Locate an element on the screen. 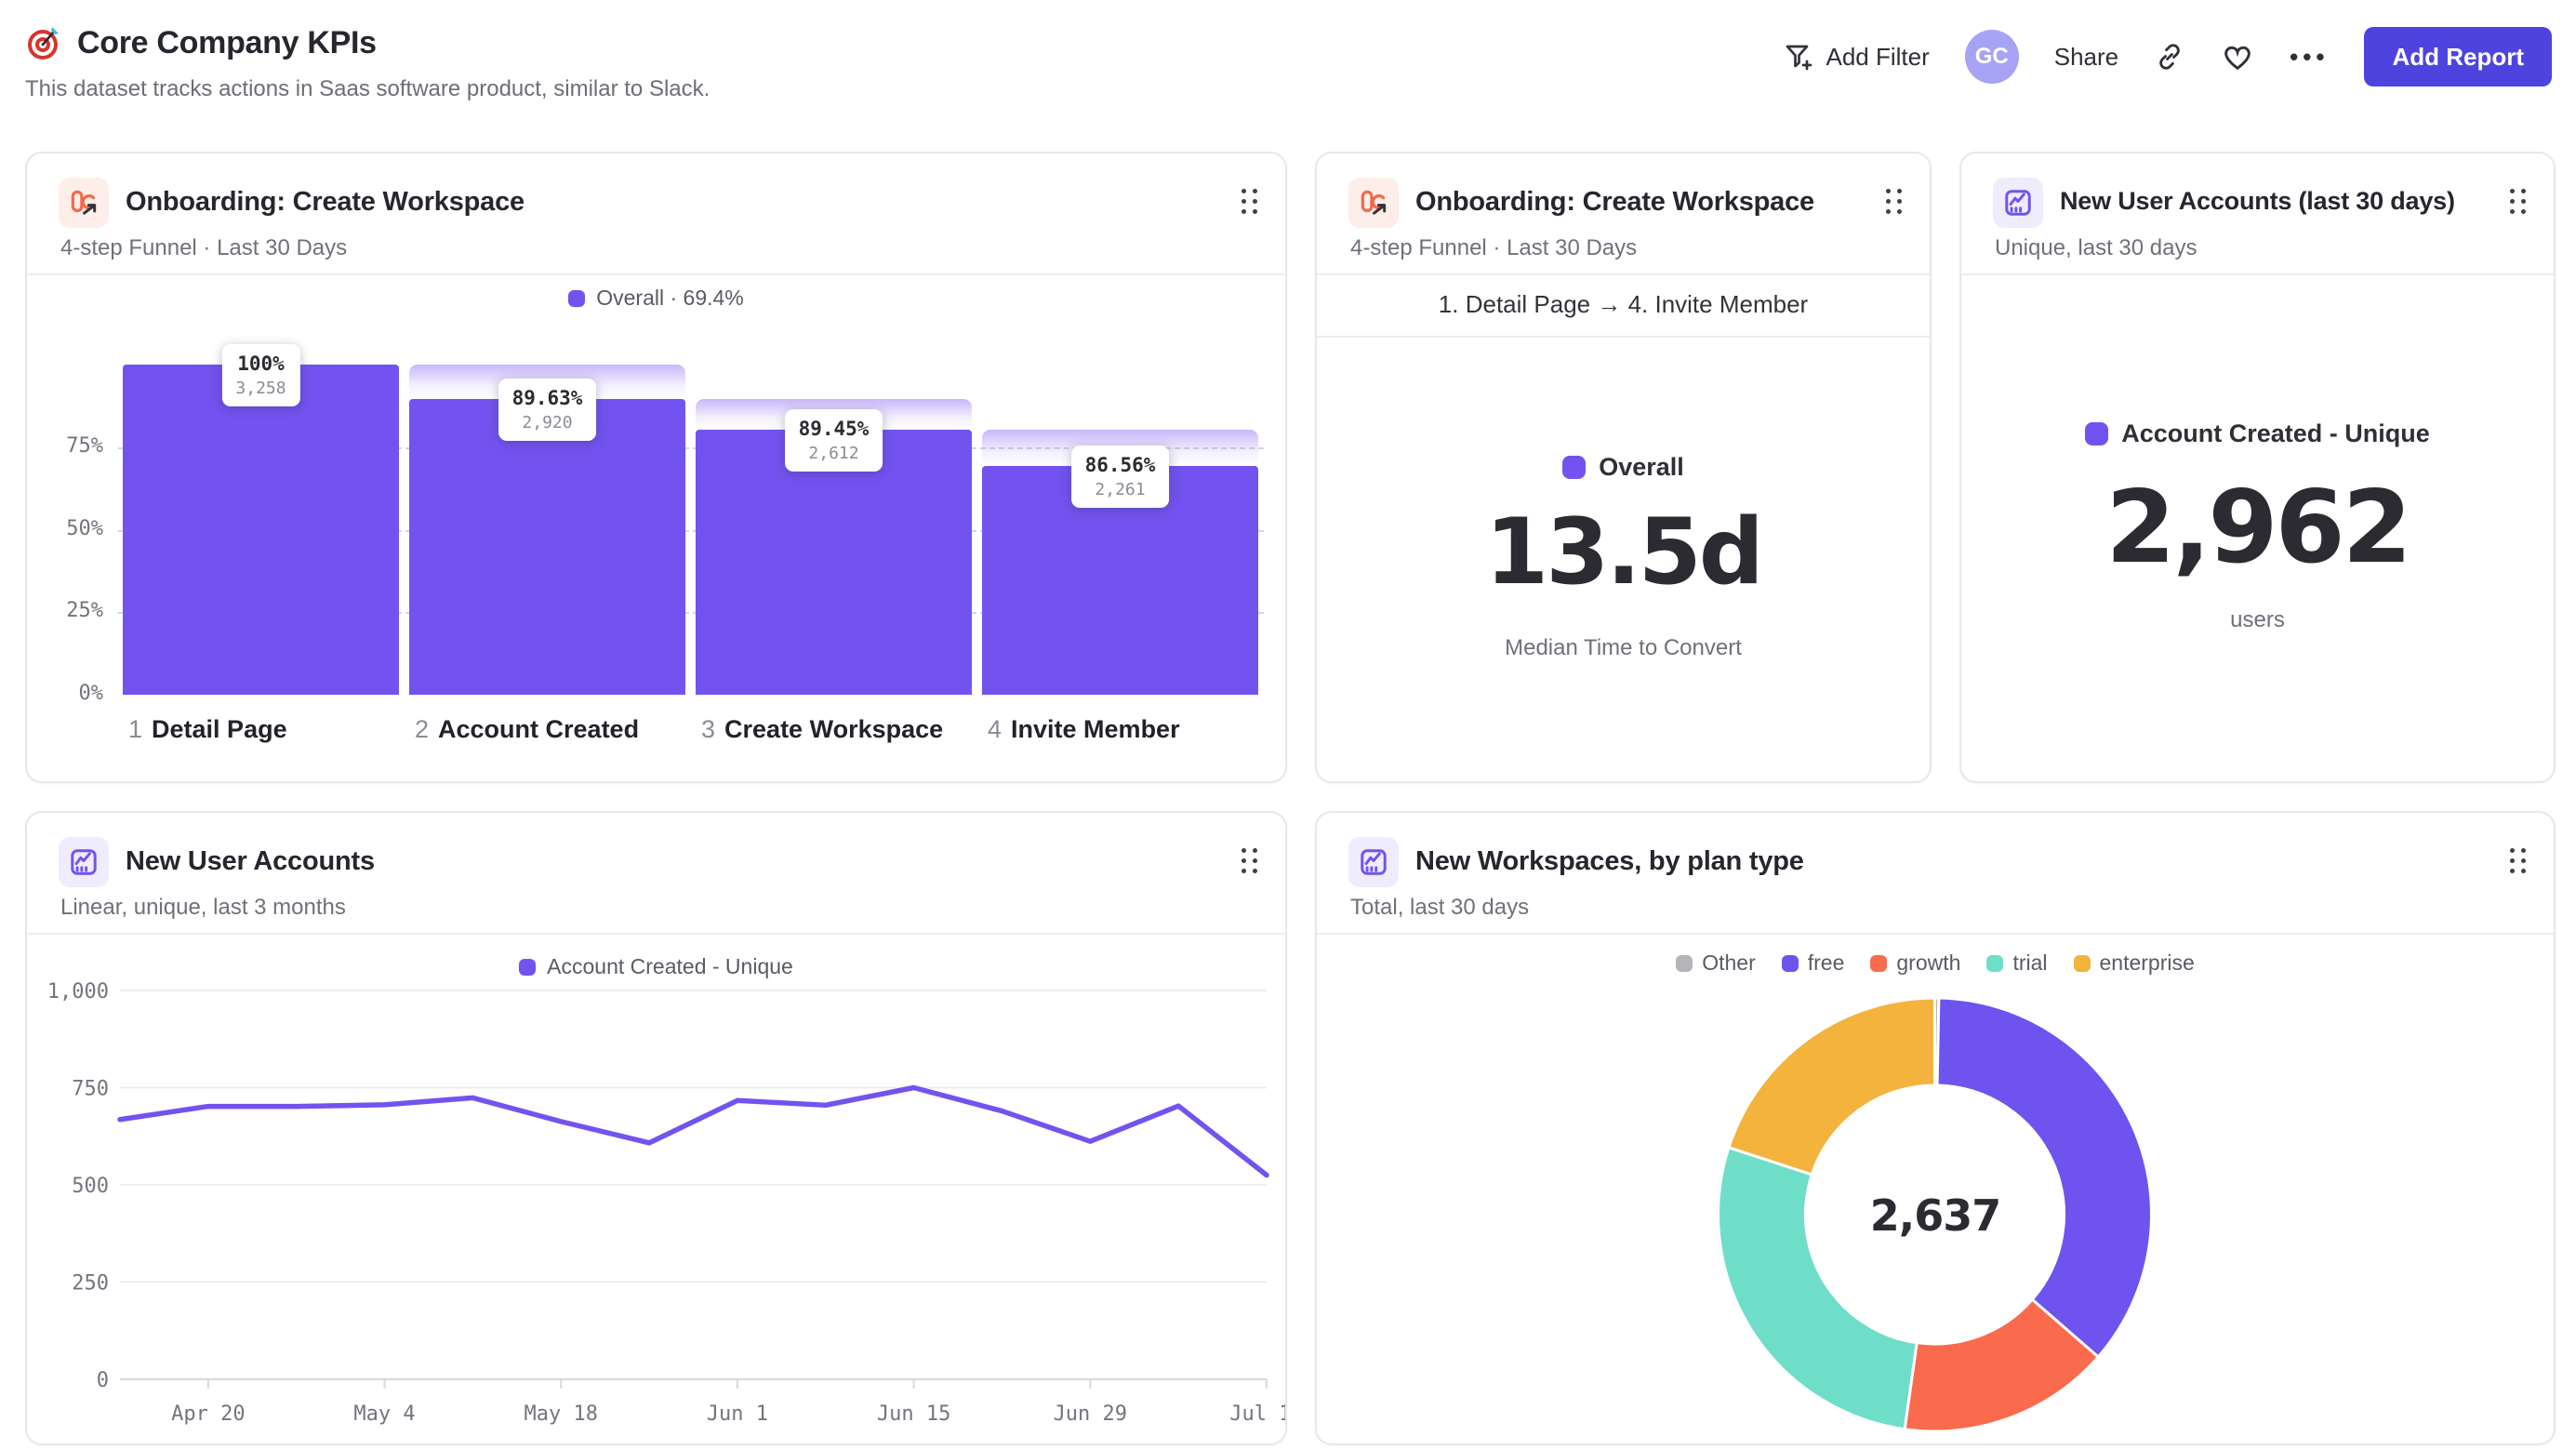  funnel-legend: Overall · 69.4% is located at coordinates (656, 298).